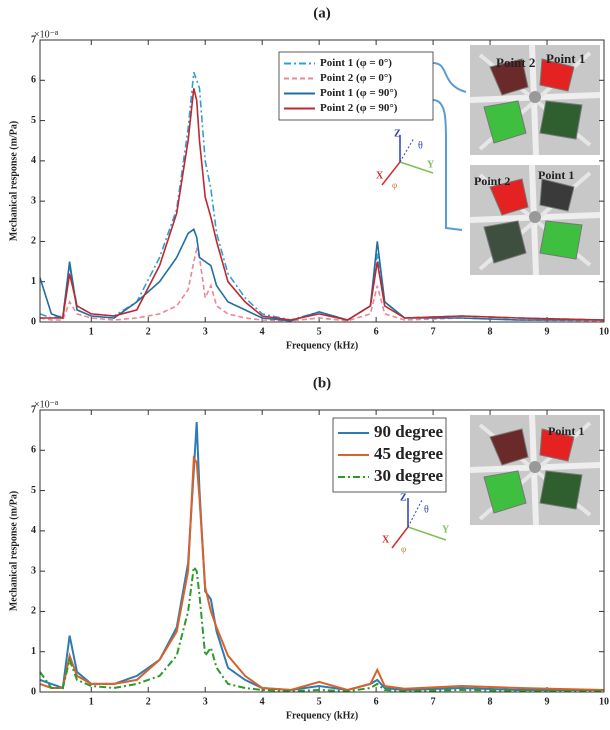 The image size is (610, 730). I want to click on legend-label: Point 2 (φ = 90°), so click(359, 108).